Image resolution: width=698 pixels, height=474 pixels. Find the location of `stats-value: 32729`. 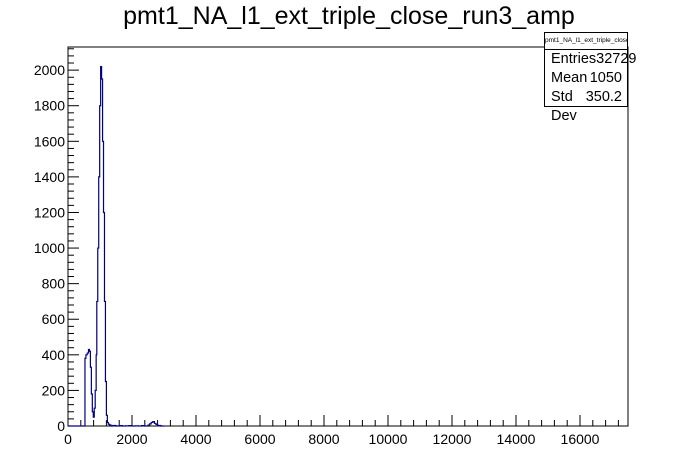

stats-value: 32729 is located at coordinates (616, 59).